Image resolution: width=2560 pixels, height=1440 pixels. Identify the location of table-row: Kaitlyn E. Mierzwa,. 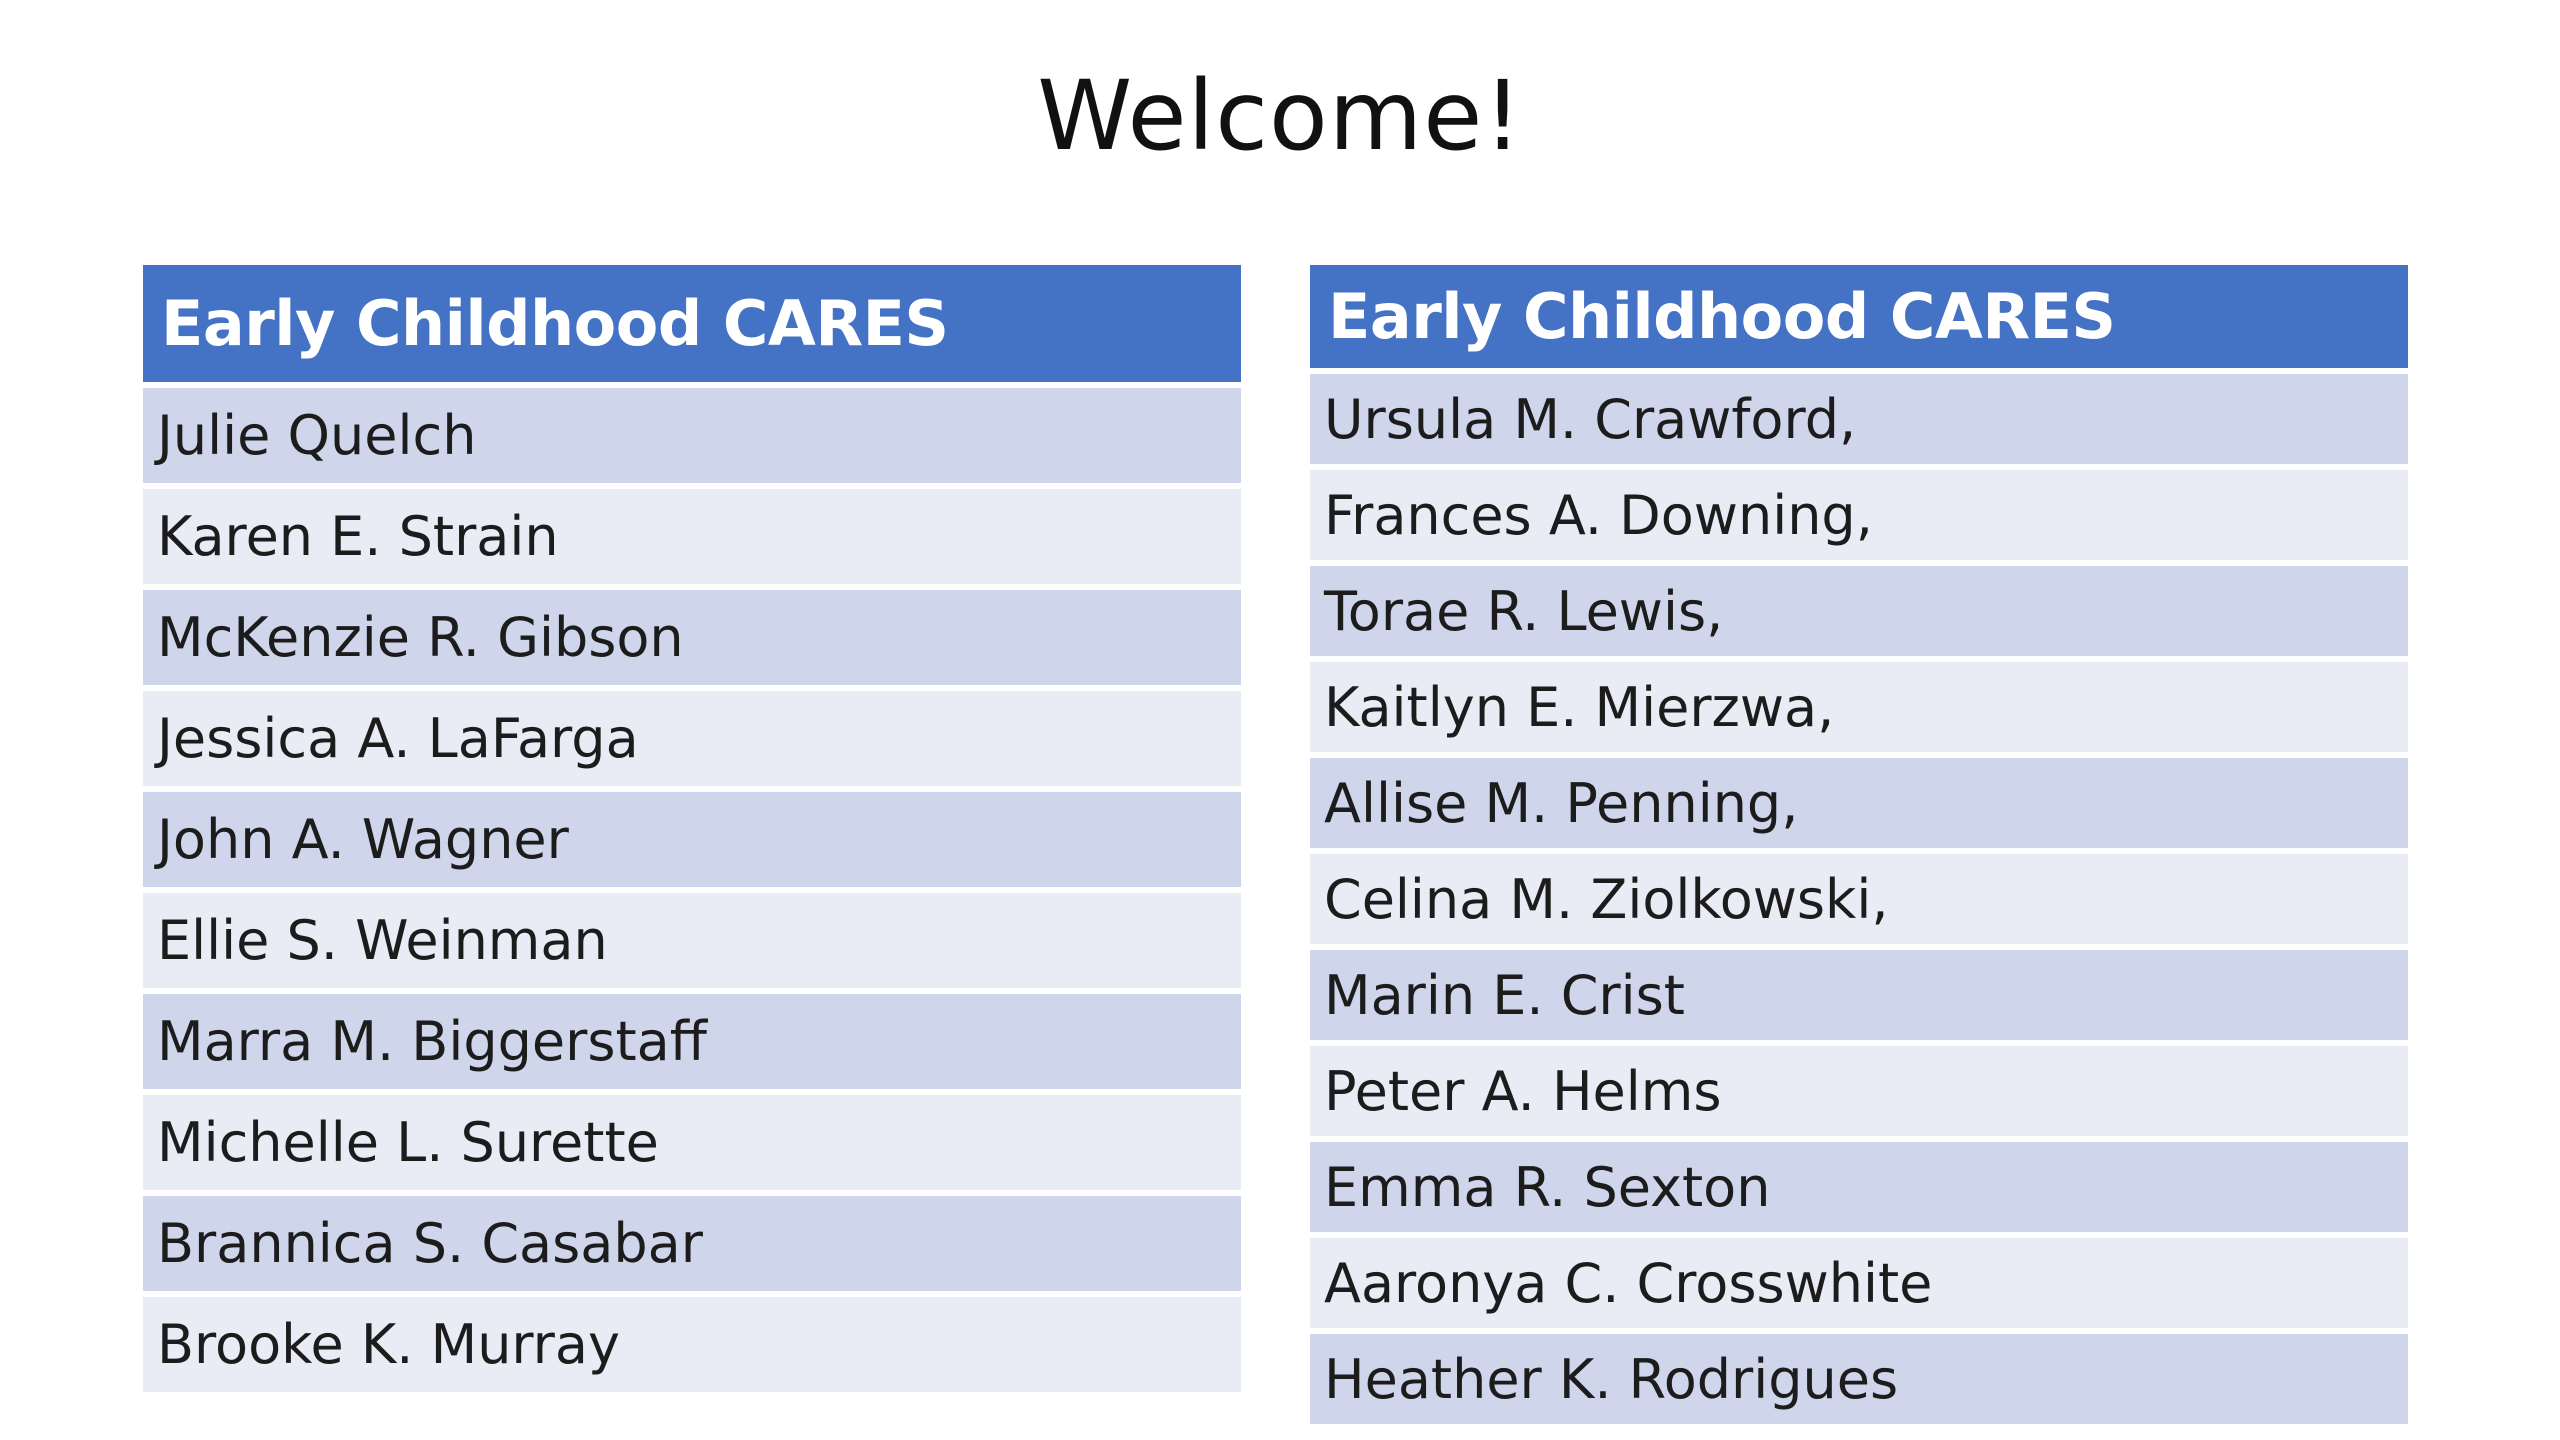
(1859, 704).